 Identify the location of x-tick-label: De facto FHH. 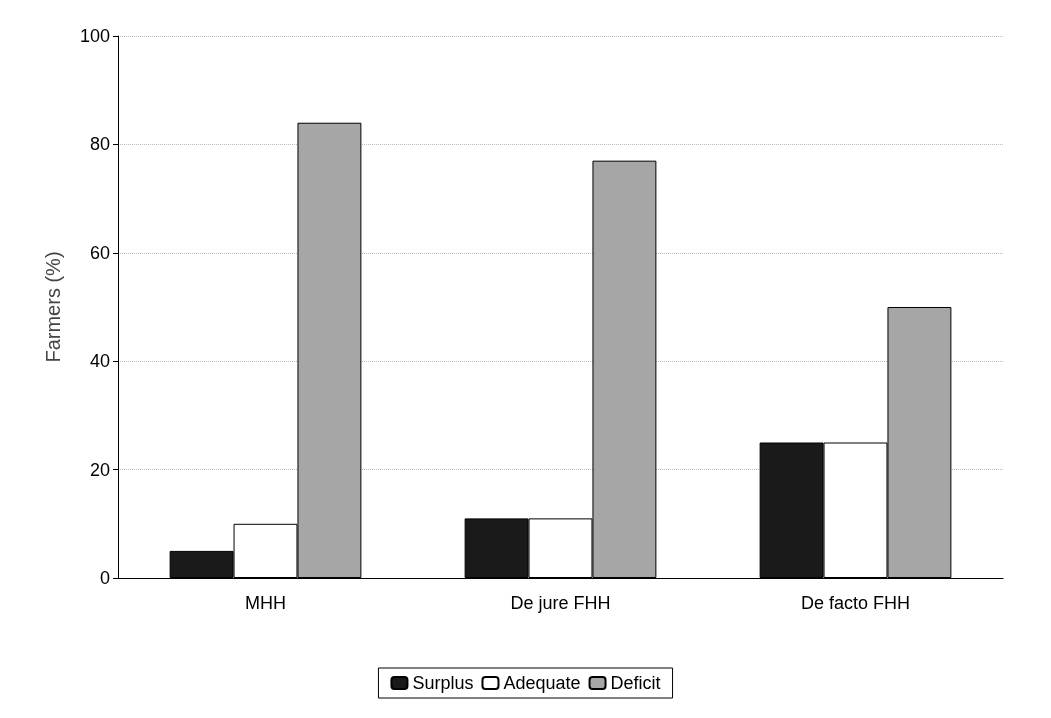
(855, 603).